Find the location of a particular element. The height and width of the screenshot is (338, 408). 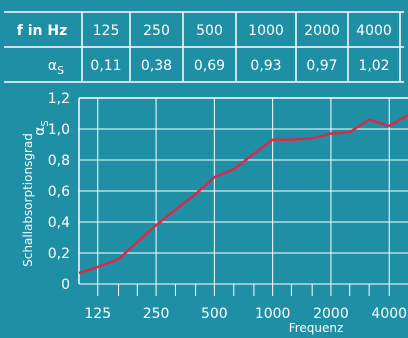

table-row-label-subscript: S is located at coordinates (60, 70).